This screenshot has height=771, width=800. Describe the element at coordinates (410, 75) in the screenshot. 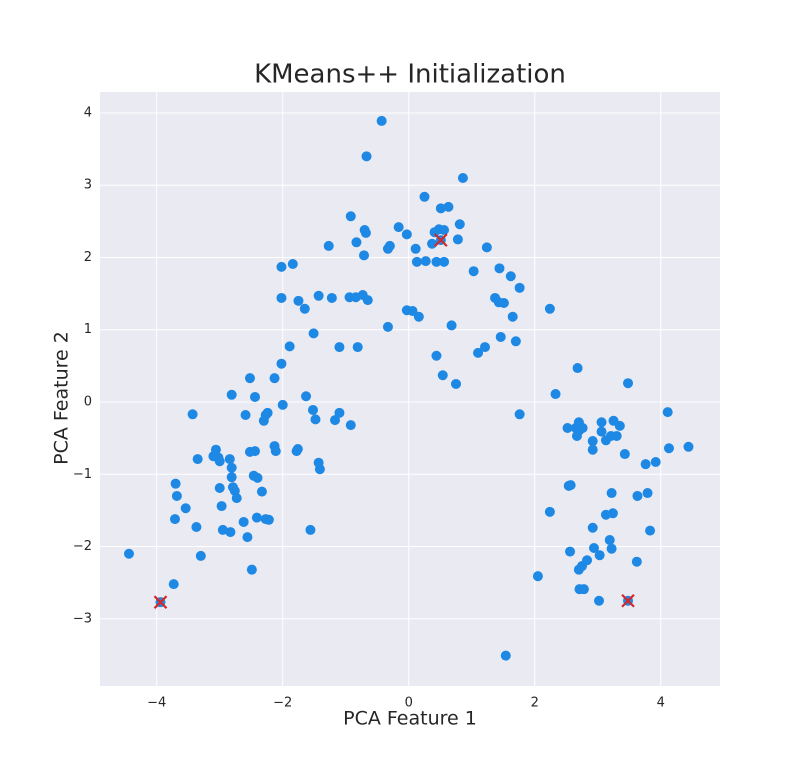

I see `chart-title: KMeans++ Initialization` at that location.